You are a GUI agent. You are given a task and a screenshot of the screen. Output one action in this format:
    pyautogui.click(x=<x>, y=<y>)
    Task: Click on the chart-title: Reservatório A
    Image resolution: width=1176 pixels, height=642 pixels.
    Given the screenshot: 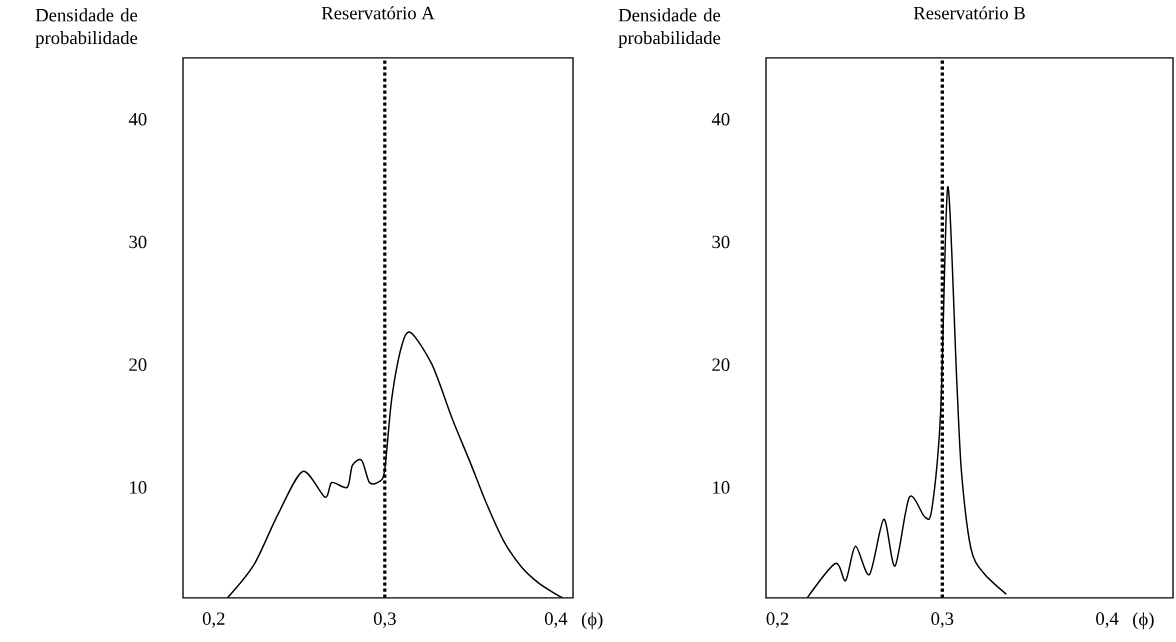 What is the action you would take?
    pyautogui.click(x=378, y=13)
    